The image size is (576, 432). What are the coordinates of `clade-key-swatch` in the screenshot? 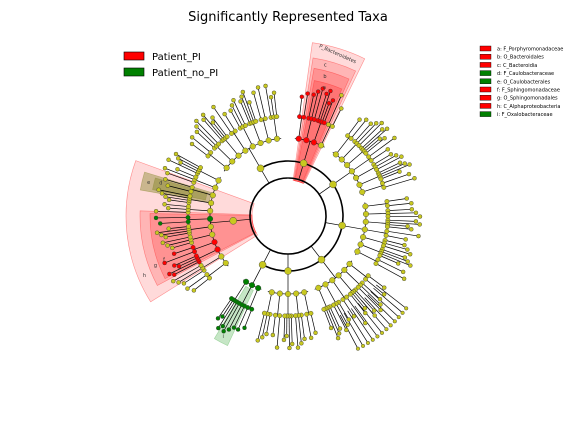 It's located at (485, 106).